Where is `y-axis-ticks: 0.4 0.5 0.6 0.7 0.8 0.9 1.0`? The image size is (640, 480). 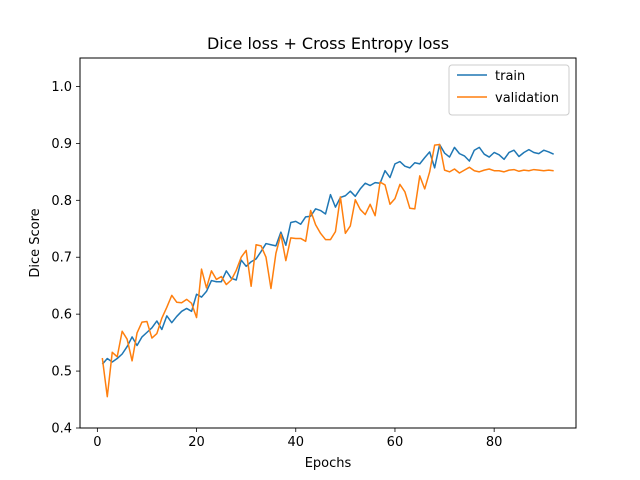 y-axis-ticks: 0.4 0.5 0.6 0.7 0.8 0.9 1.0 is located at coordinates (65, 258).